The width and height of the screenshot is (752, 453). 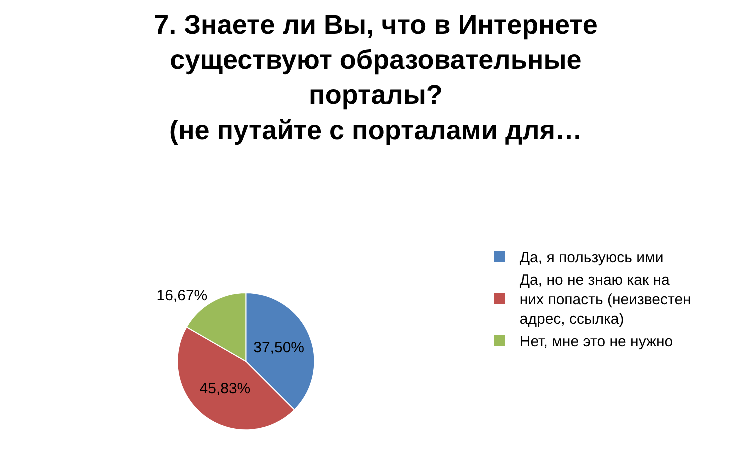 I want to click on data-label: 37,50%, so click(x=279, y=347).